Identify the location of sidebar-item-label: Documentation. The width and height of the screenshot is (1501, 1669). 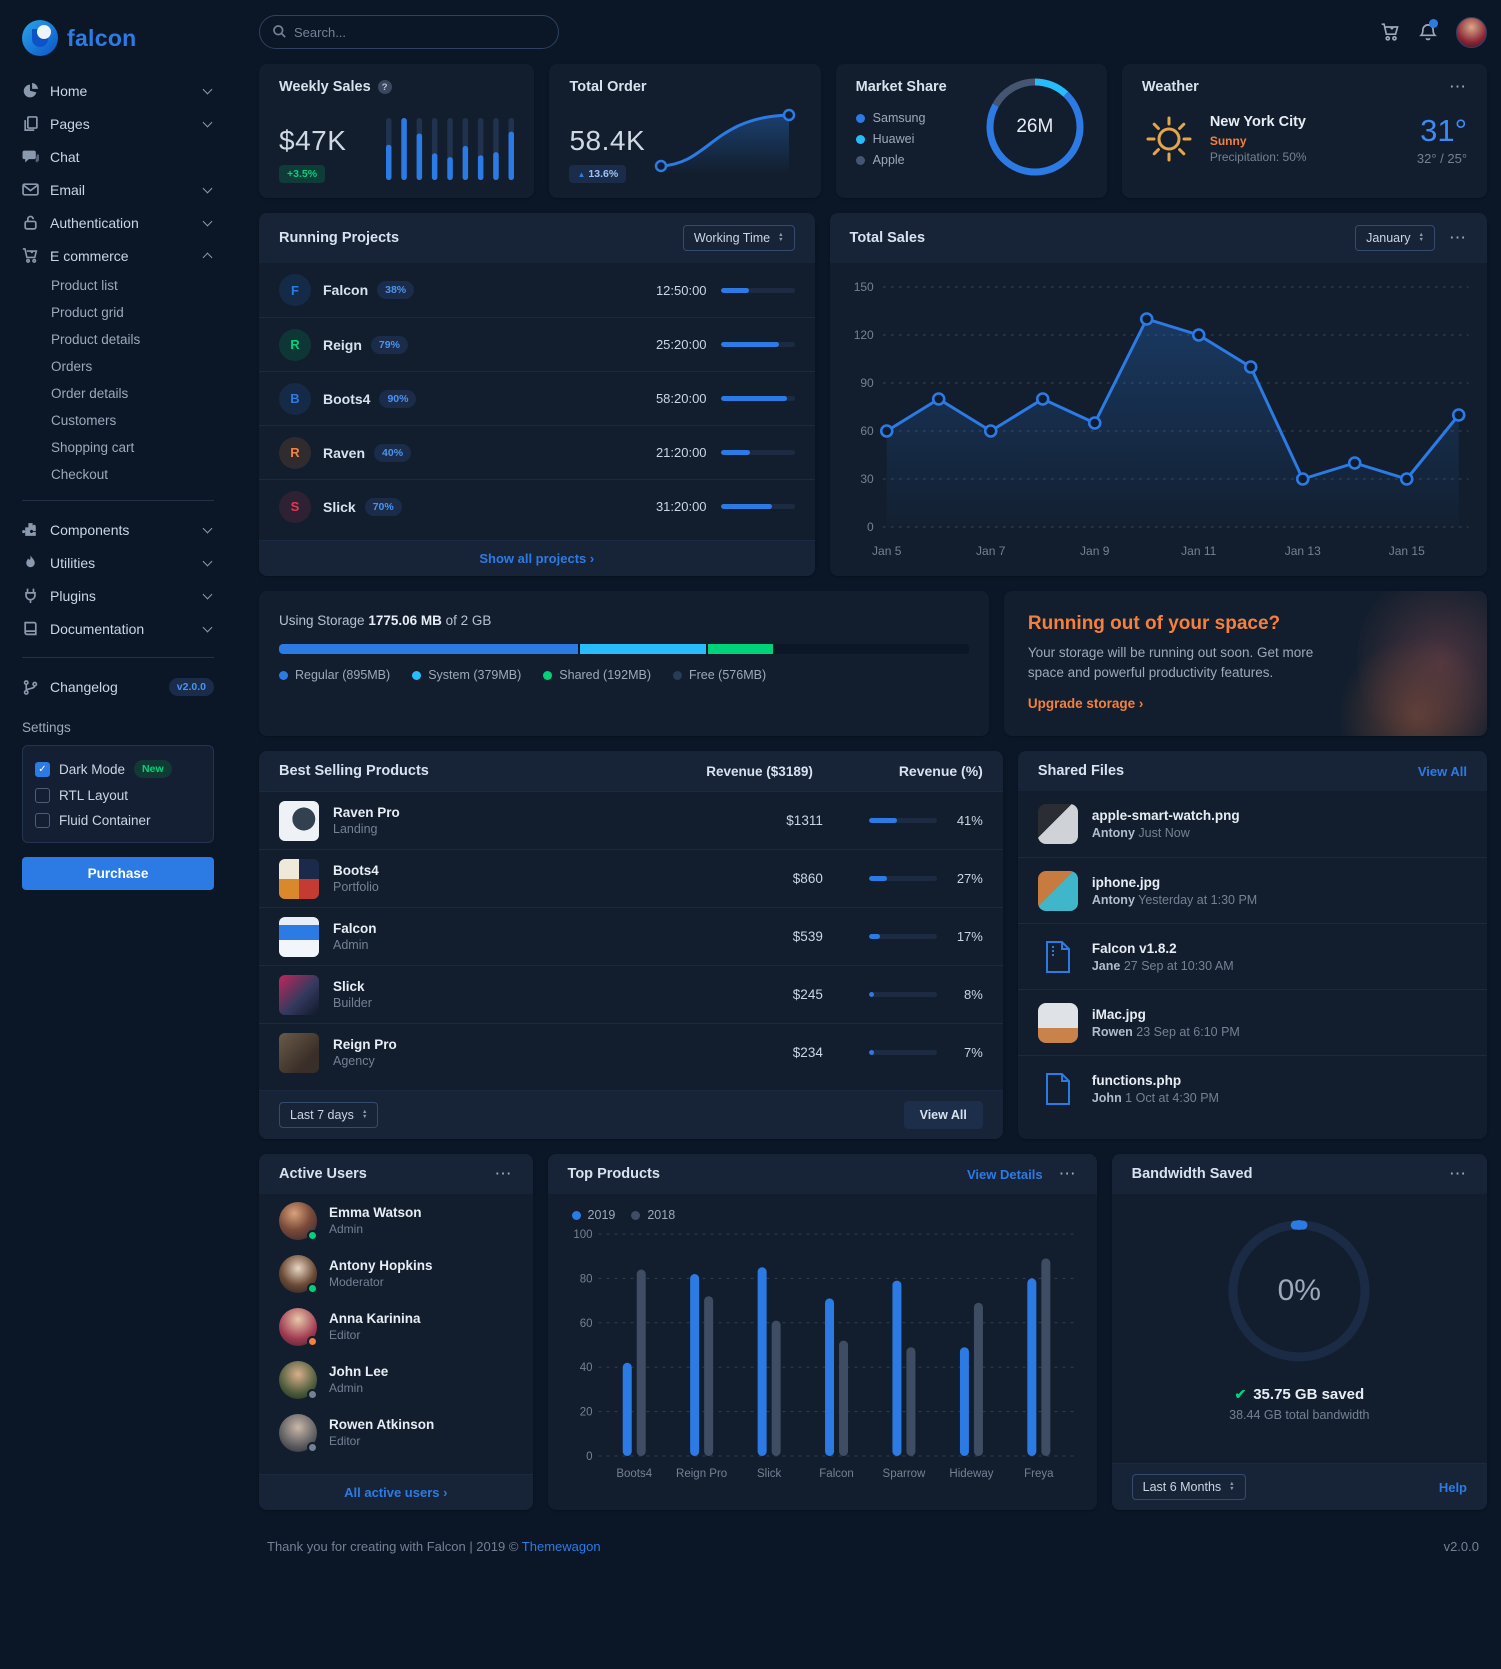
(97, 628).